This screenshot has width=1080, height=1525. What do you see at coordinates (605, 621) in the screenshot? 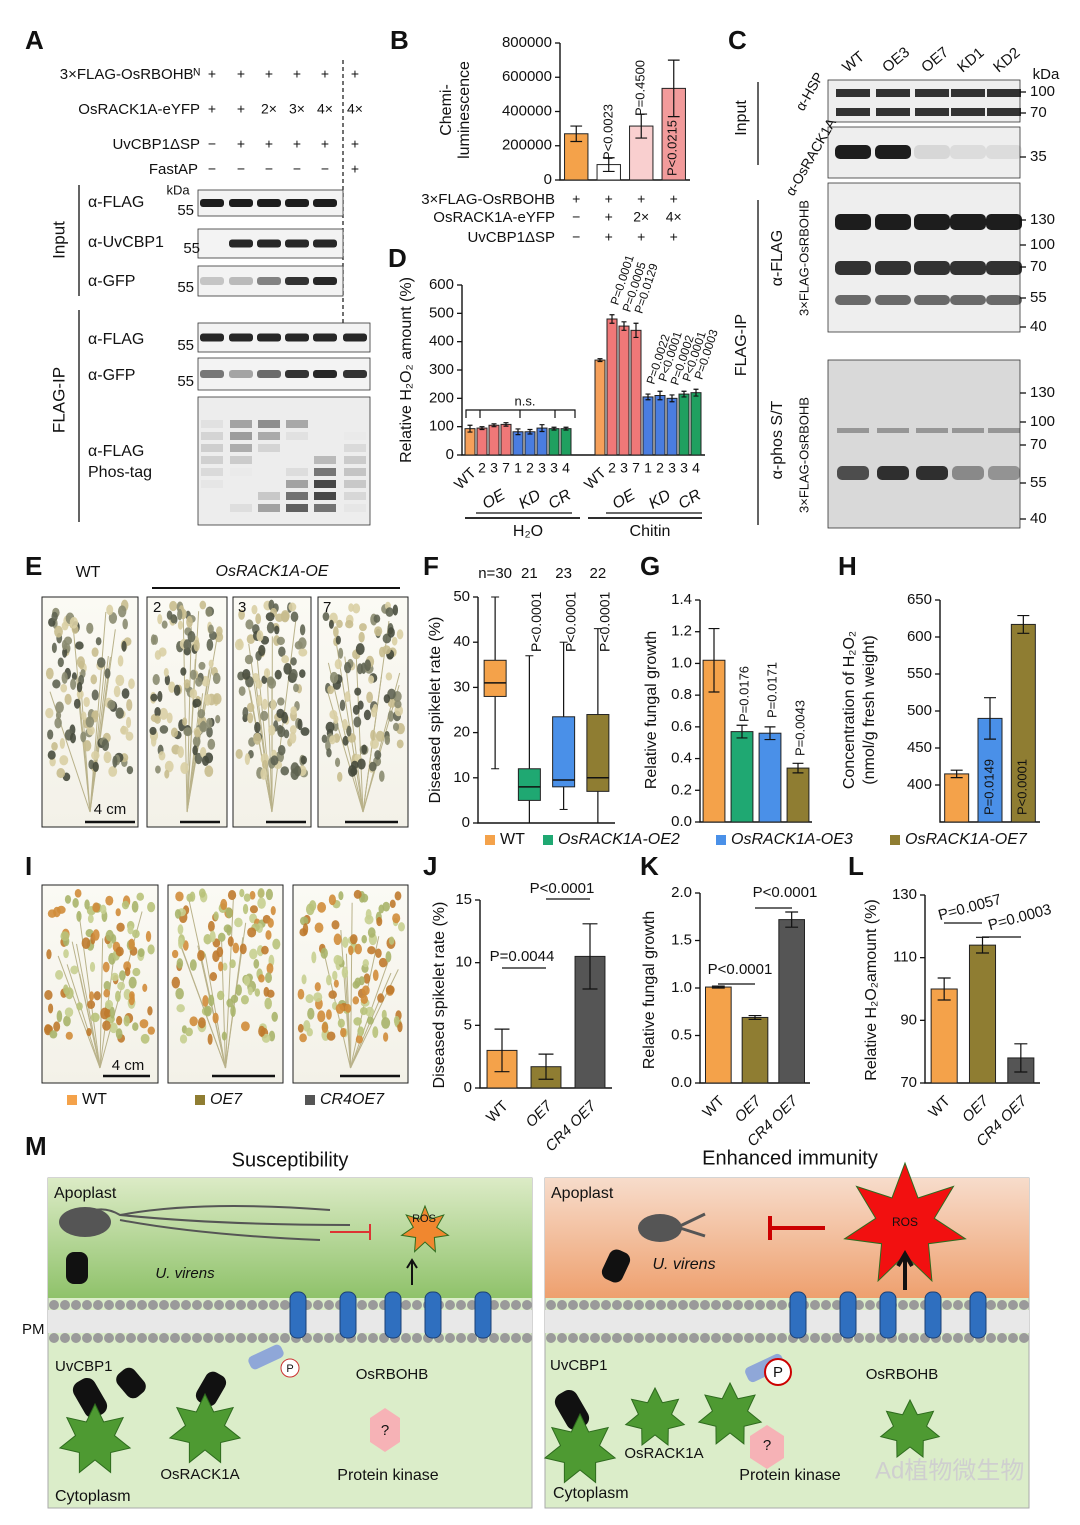
I see `annotation: P<0.0001` at bounding box center [605, 621].